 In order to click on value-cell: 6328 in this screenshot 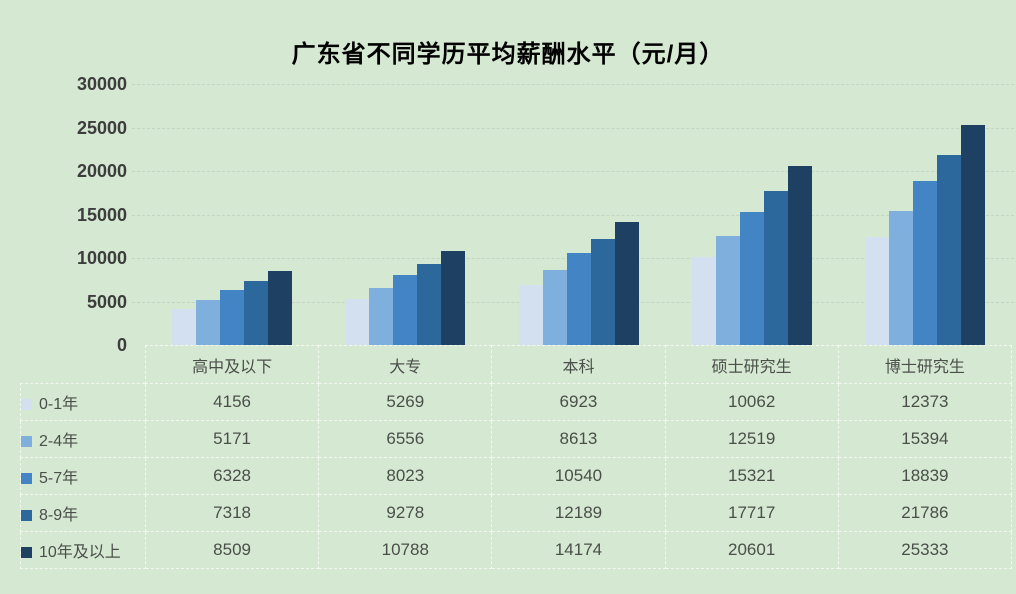, I will do `click(232, 476)`.